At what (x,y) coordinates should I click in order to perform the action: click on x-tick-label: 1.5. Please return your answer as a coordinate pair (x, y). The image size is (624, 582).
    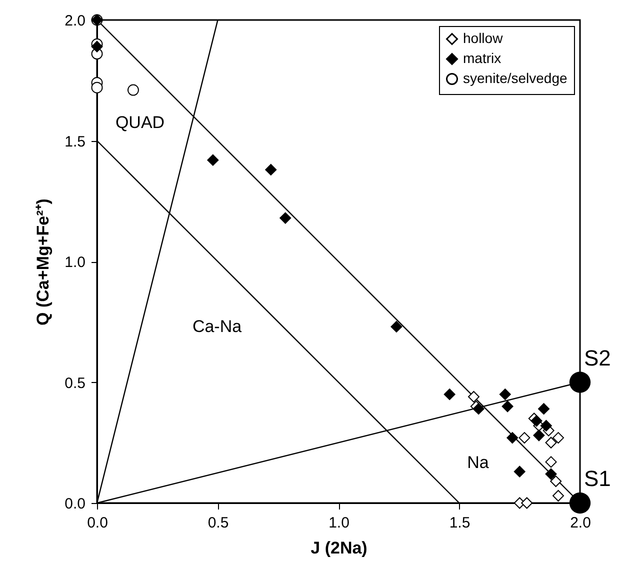
    Looking at the image, I should click on (459, 523).